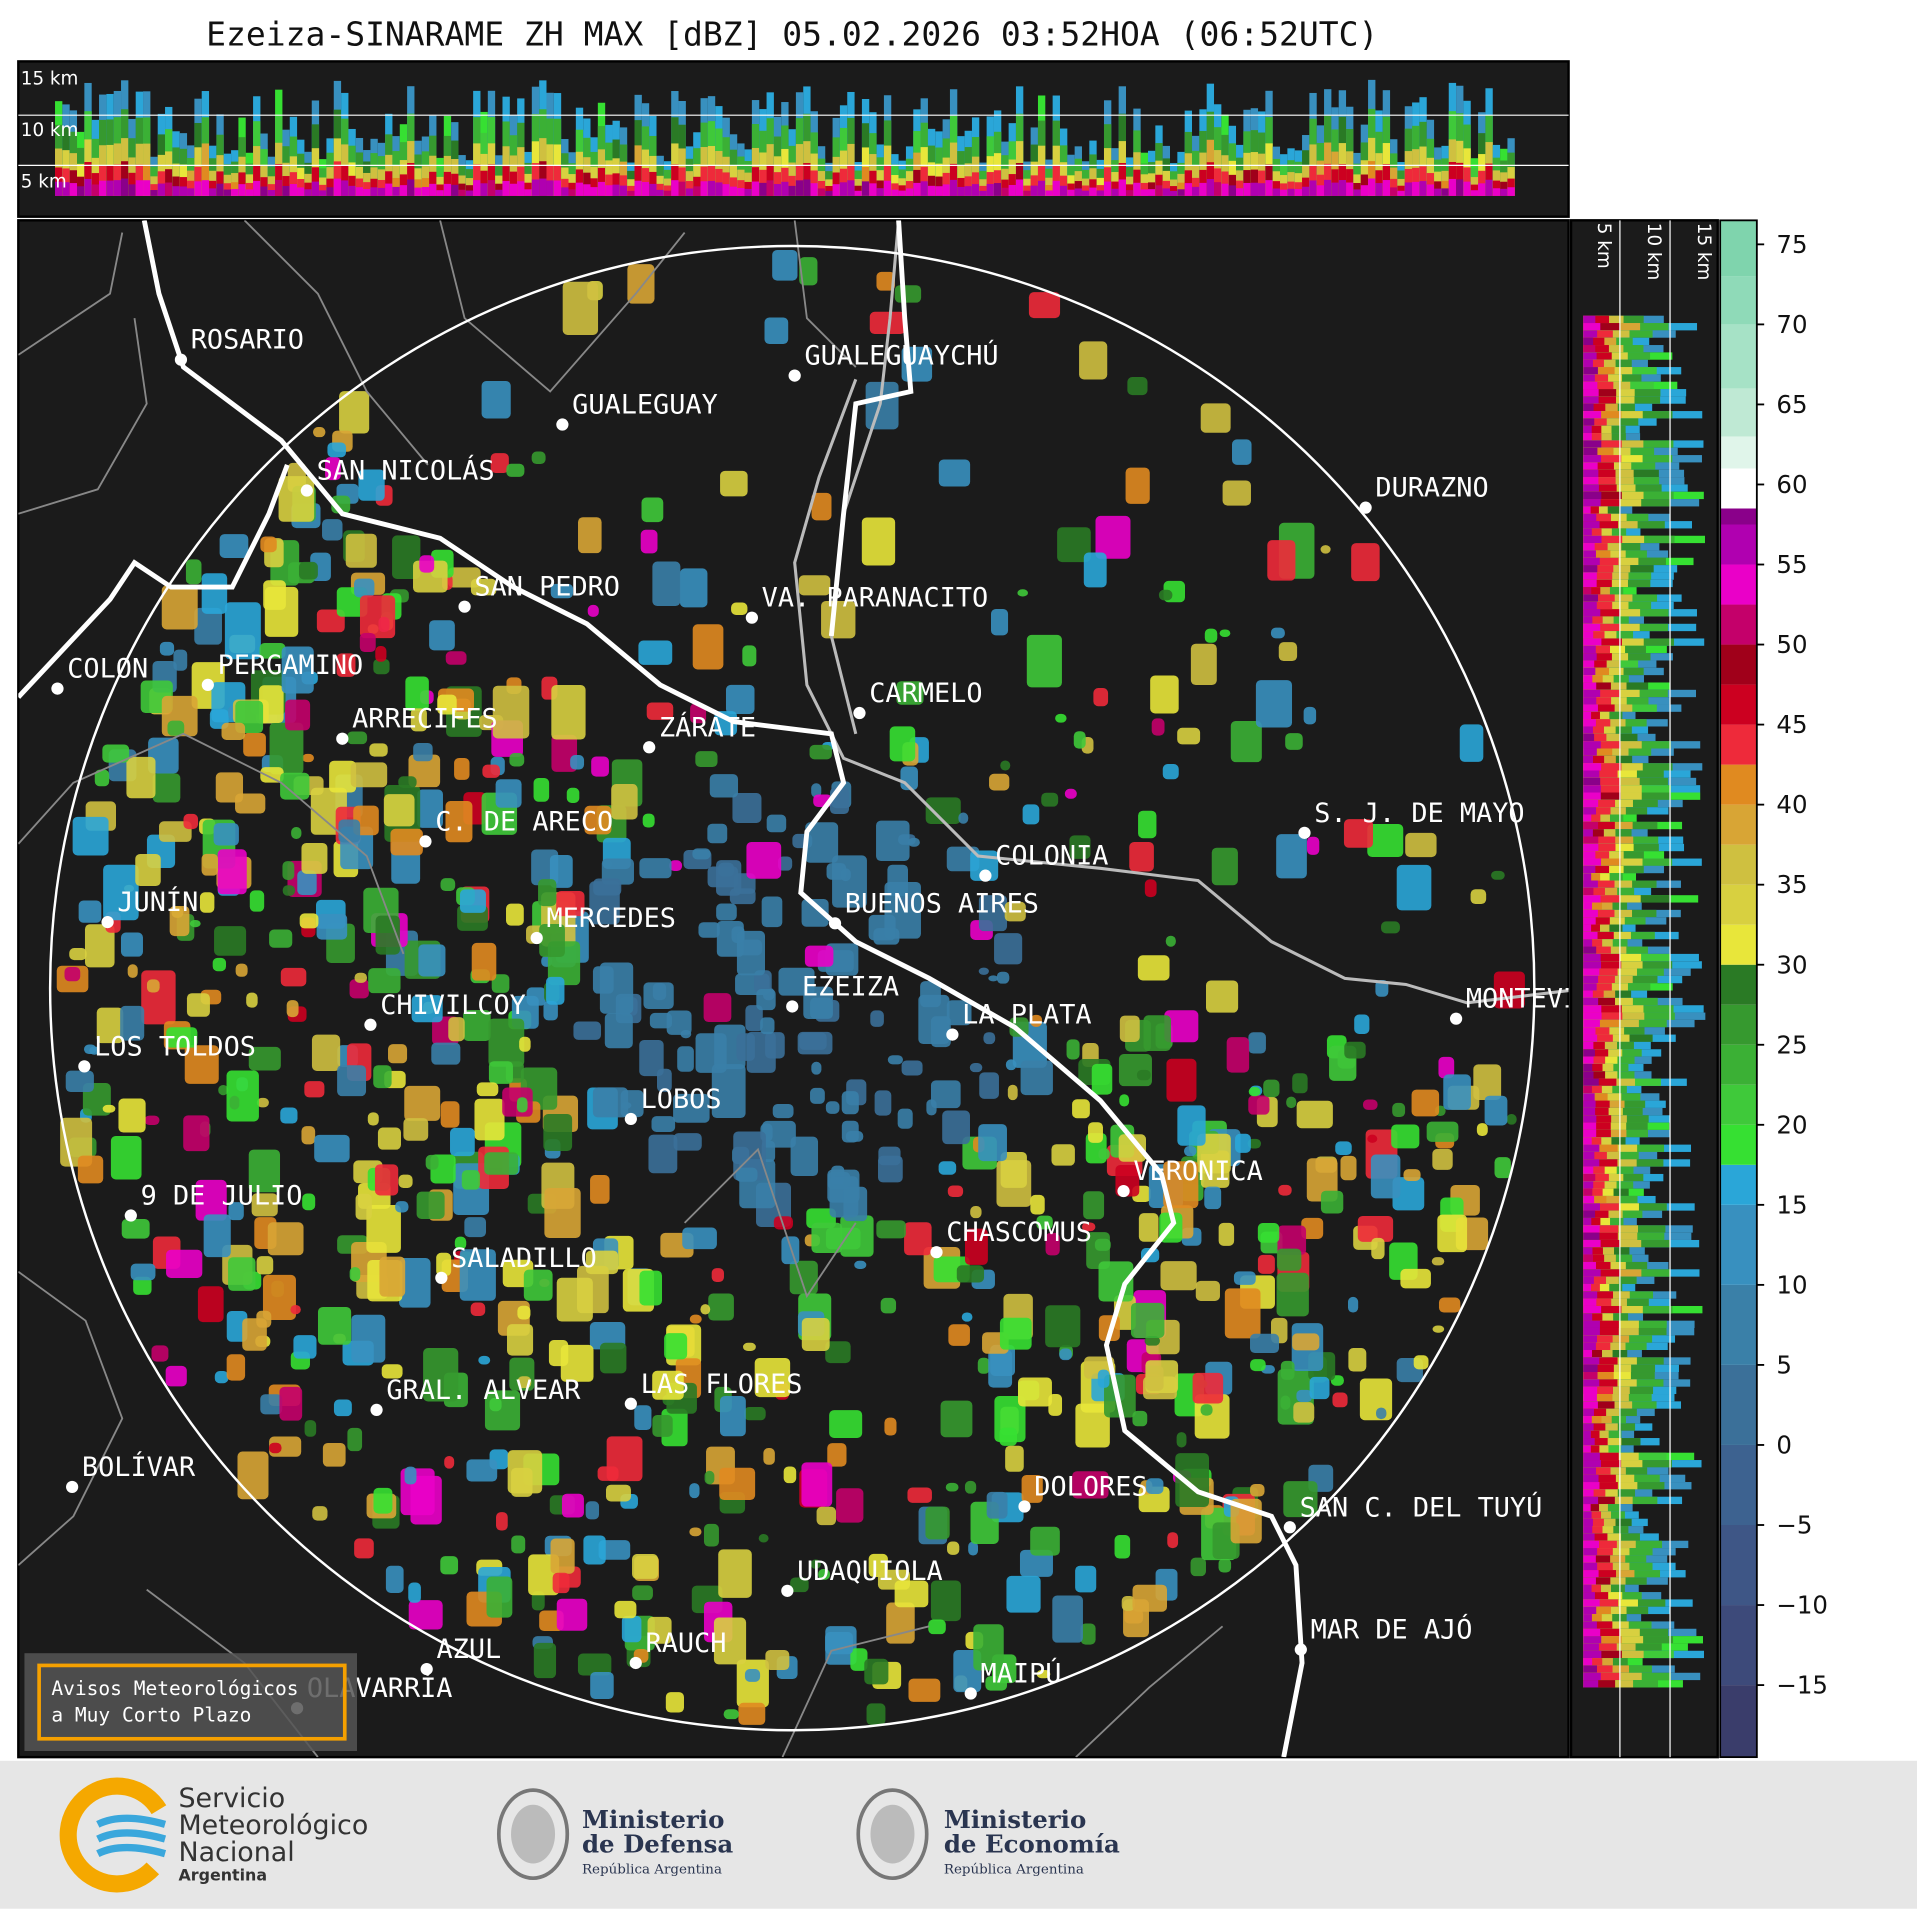 The height and width of the screenshot is (1909, 1917). What do you see at coordinates (50, 130) in the screenshot?
I see `height-label: 10 km` at bounding box center [50, 130].